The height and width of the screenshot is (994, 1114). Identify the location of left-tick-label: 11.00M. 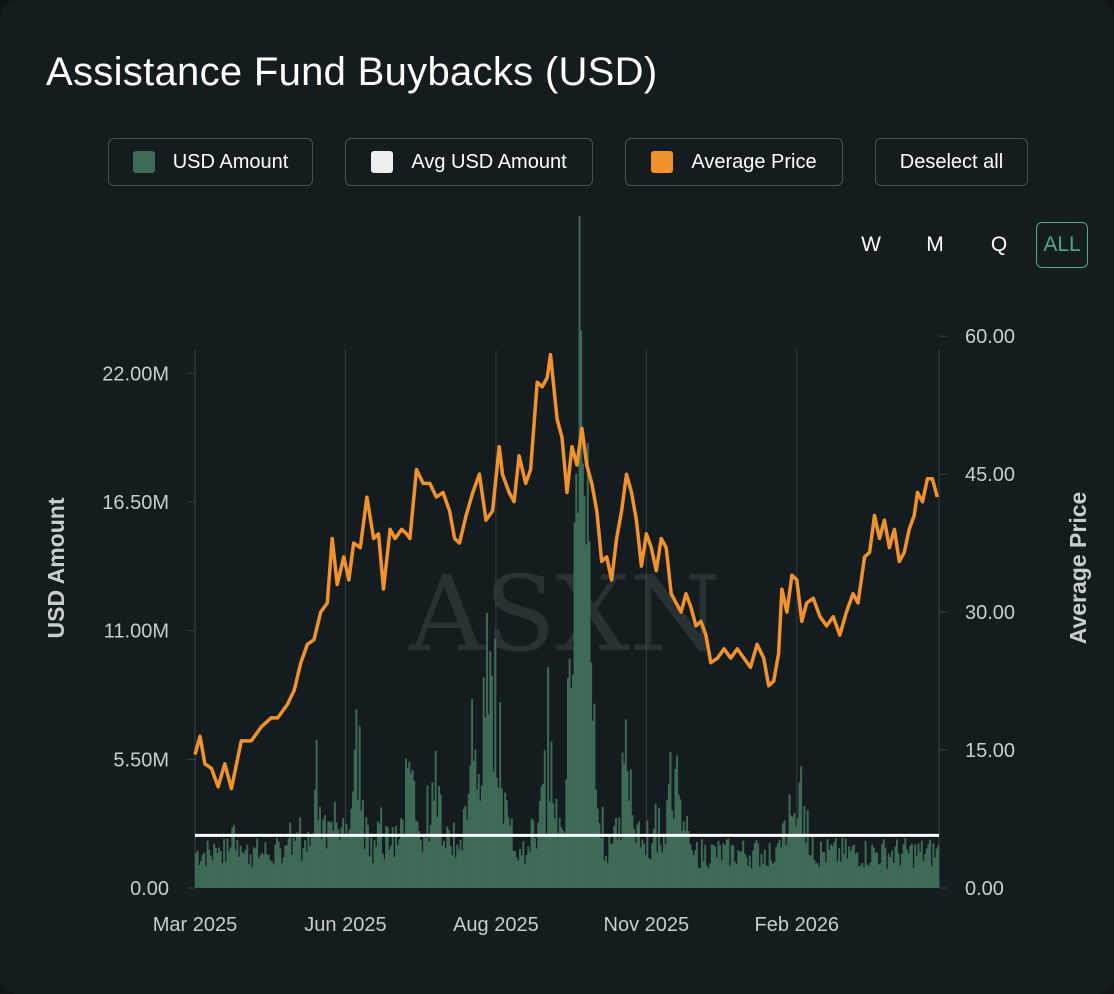
(136, 632).